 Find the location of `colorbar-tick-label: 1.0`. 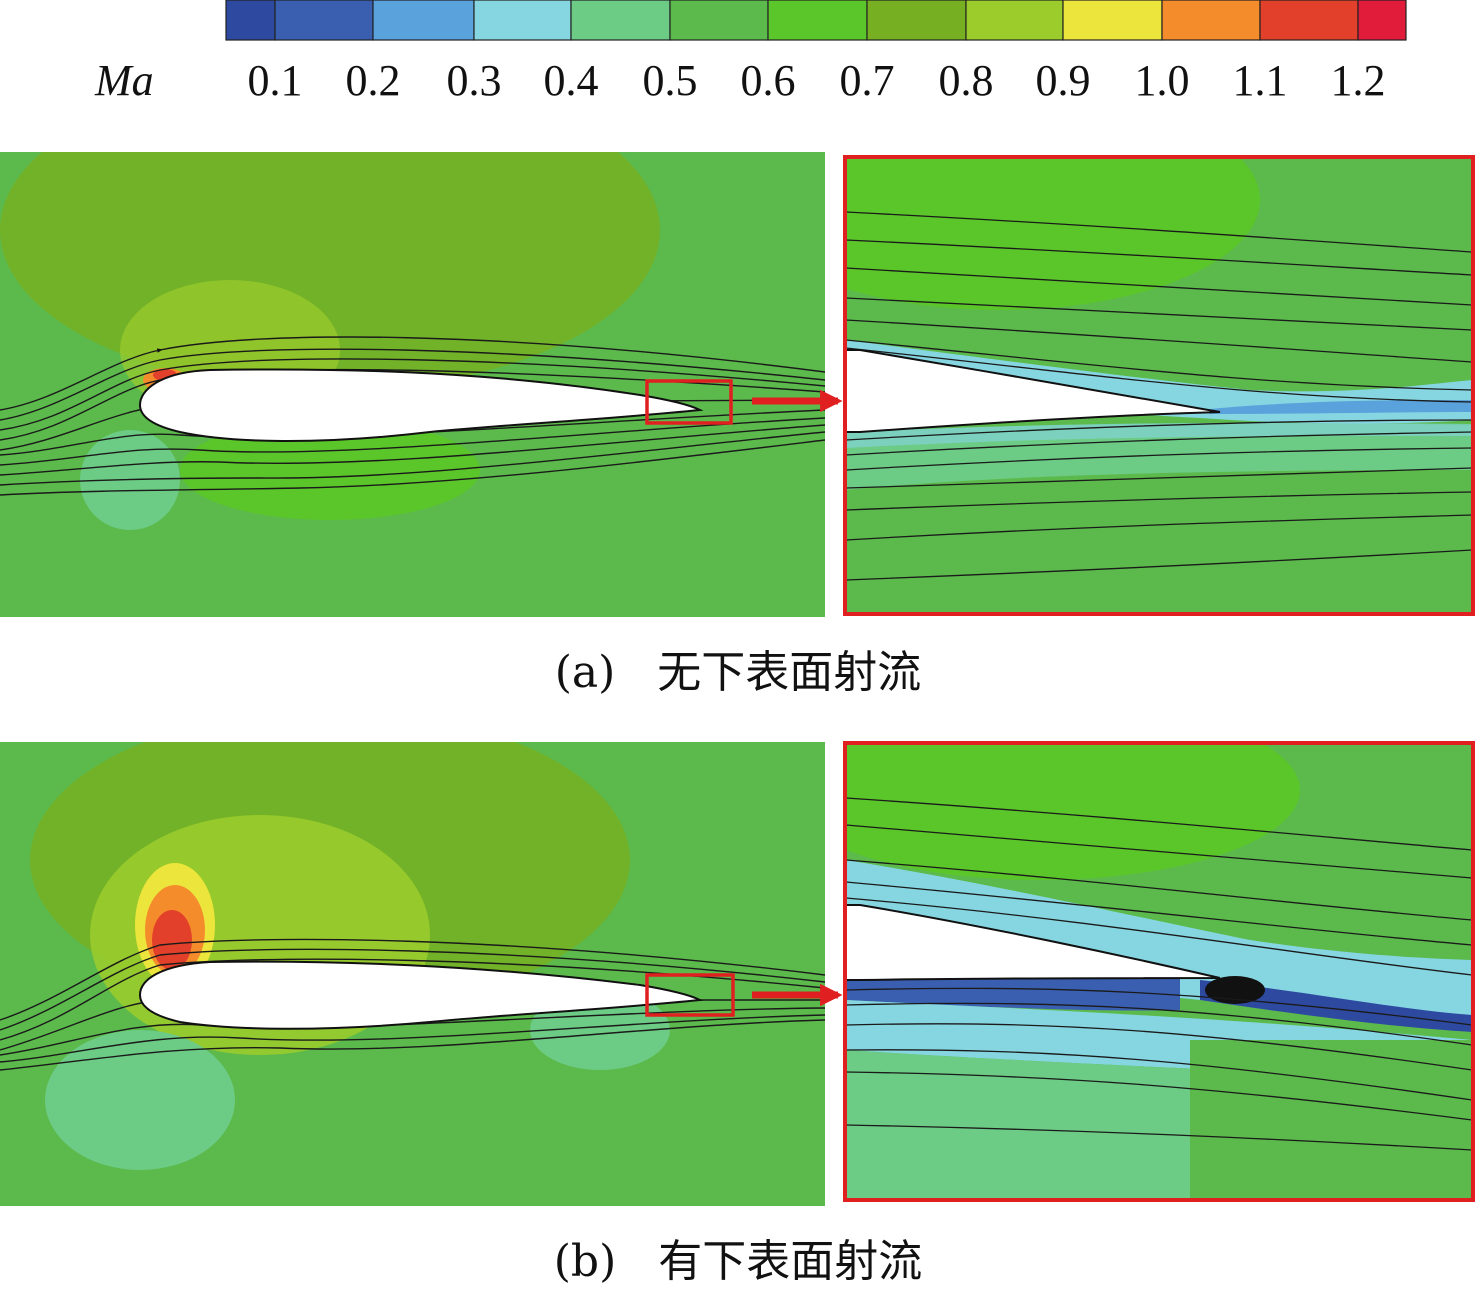

colorbar-tick-label: 1.0 is located at coordinates (1162, 80).